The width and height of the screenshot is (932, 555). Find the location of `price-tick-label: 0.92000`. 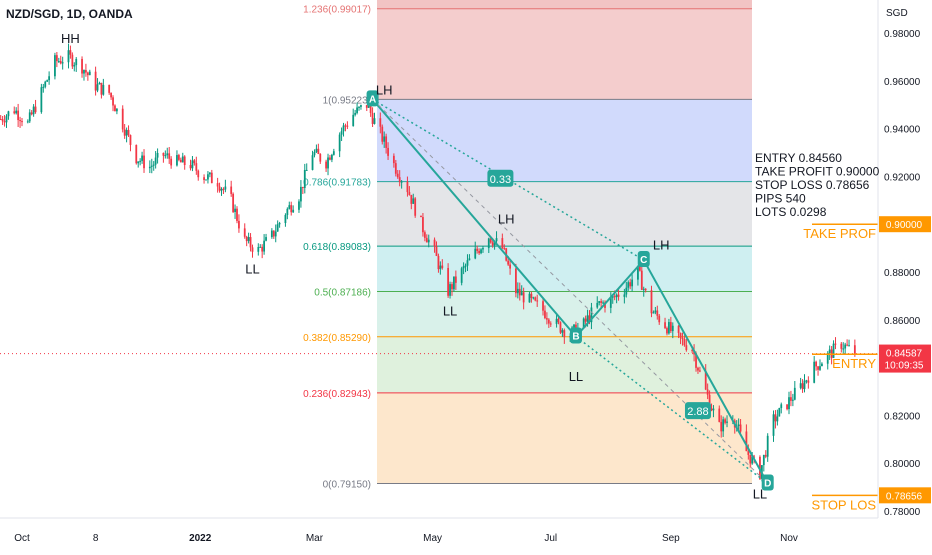

price-tick-label: 0.92000 is located at coordinates (902, 177).